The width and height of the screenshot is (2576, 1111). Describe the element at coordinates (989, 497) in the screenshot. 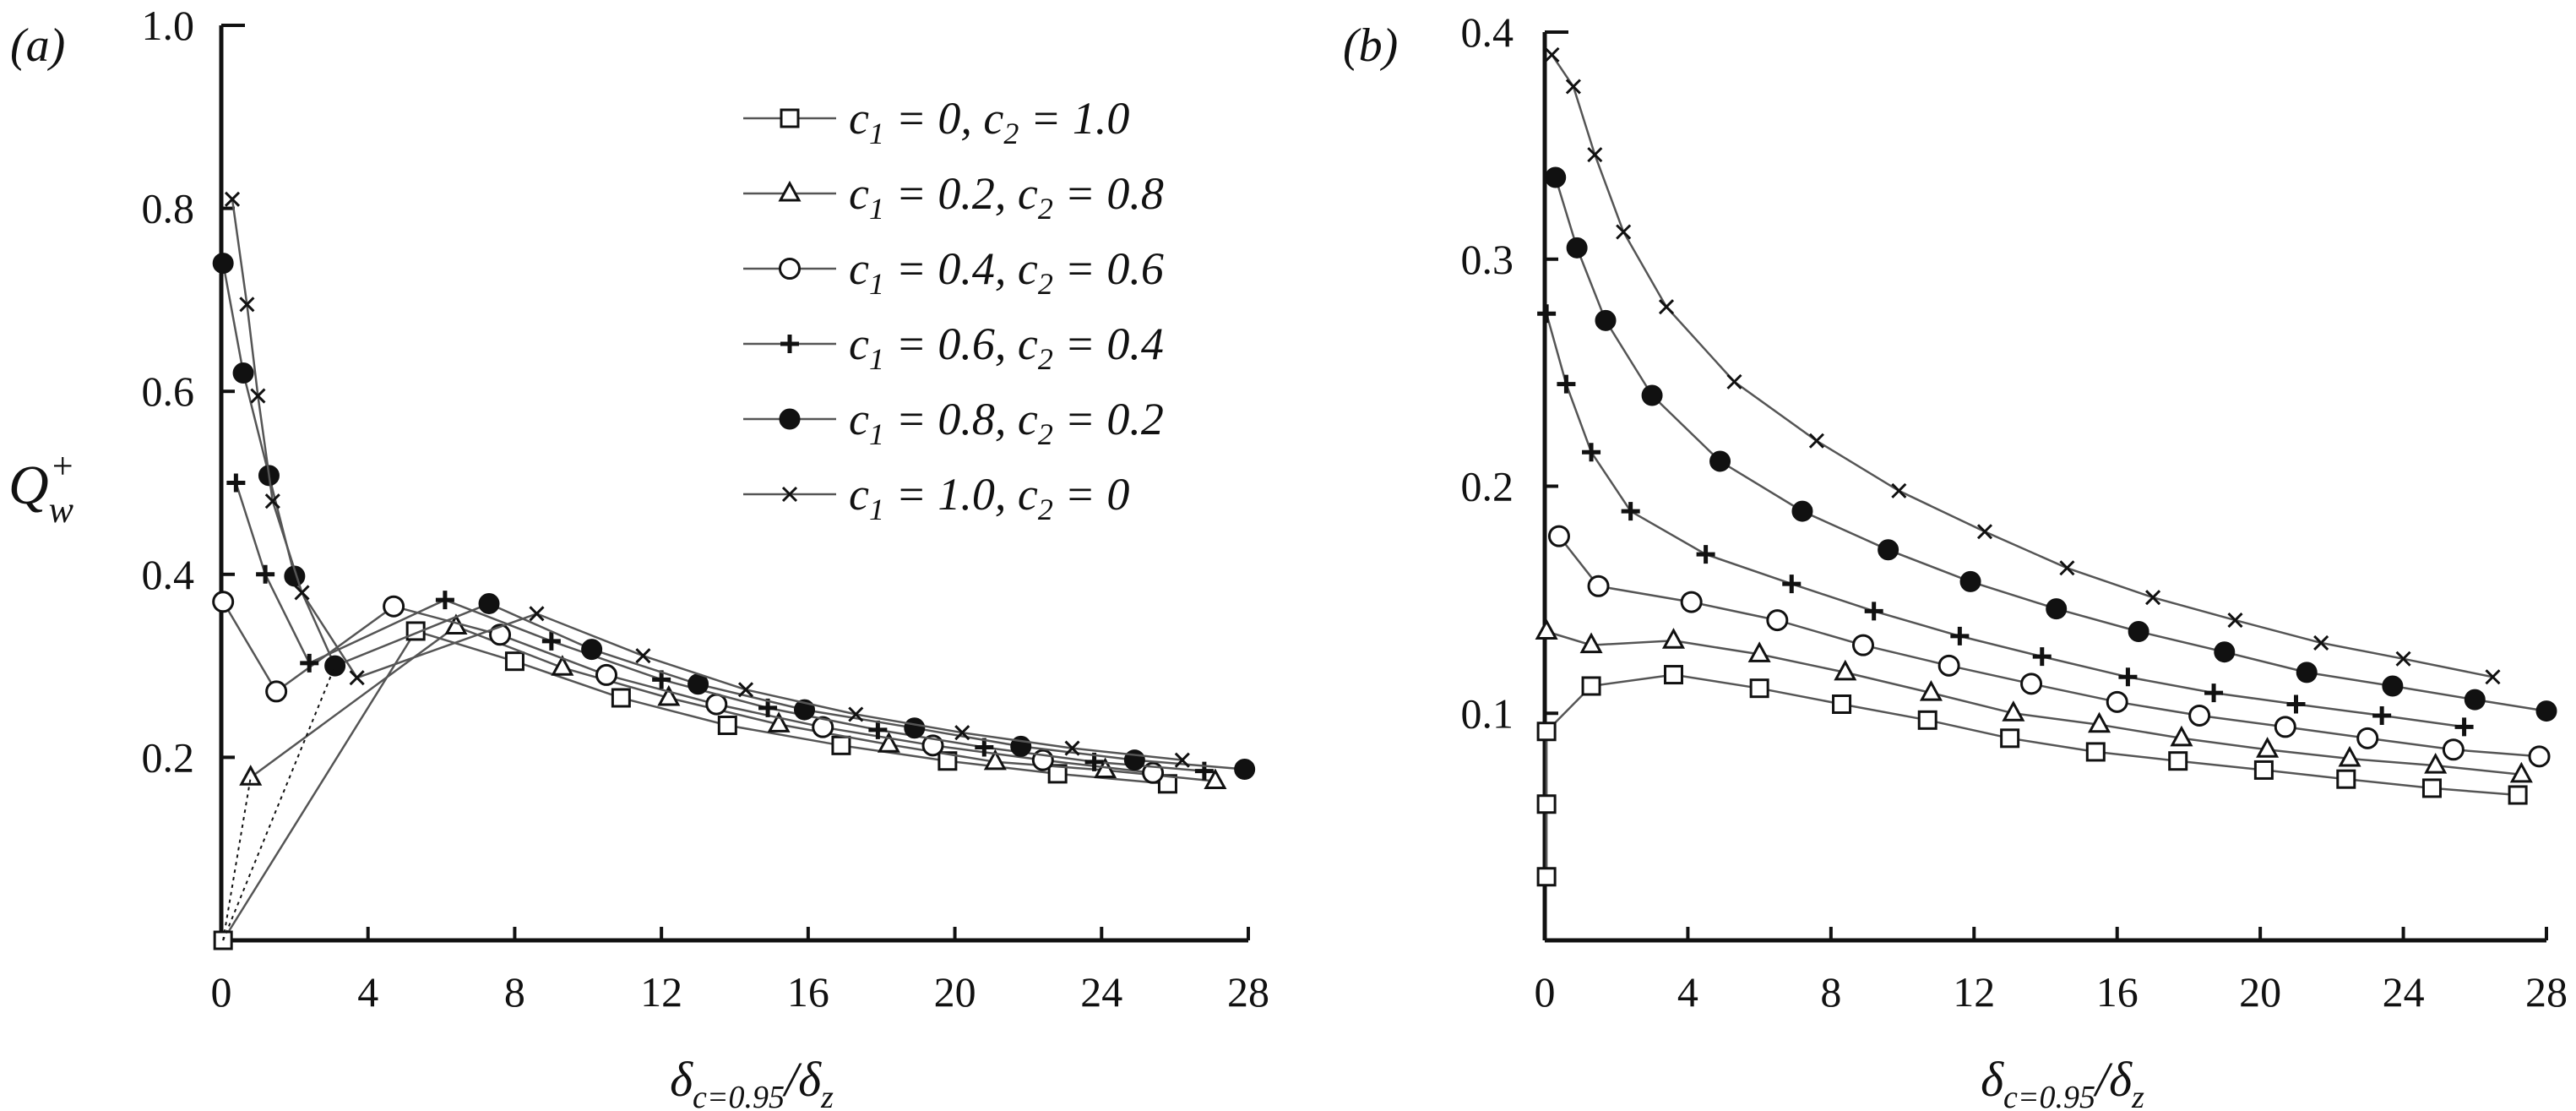

I see `legend-entry: c1 = 1.0, c2 = 0` at that location.